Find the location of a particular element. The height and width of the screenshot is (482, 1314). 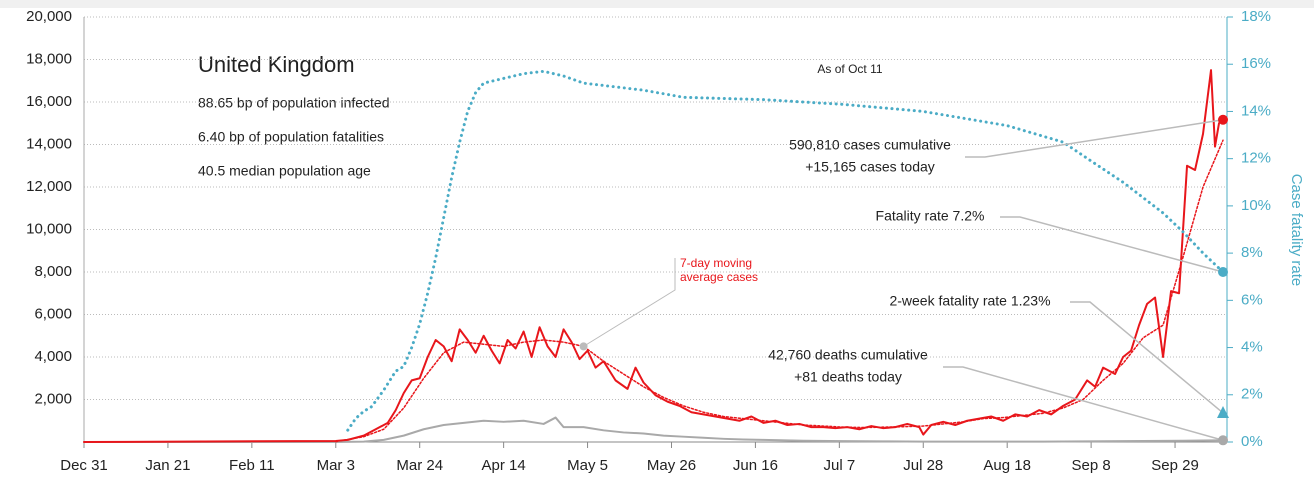

x-tick-label: Mar 3 is located at coordinates (336, 465).